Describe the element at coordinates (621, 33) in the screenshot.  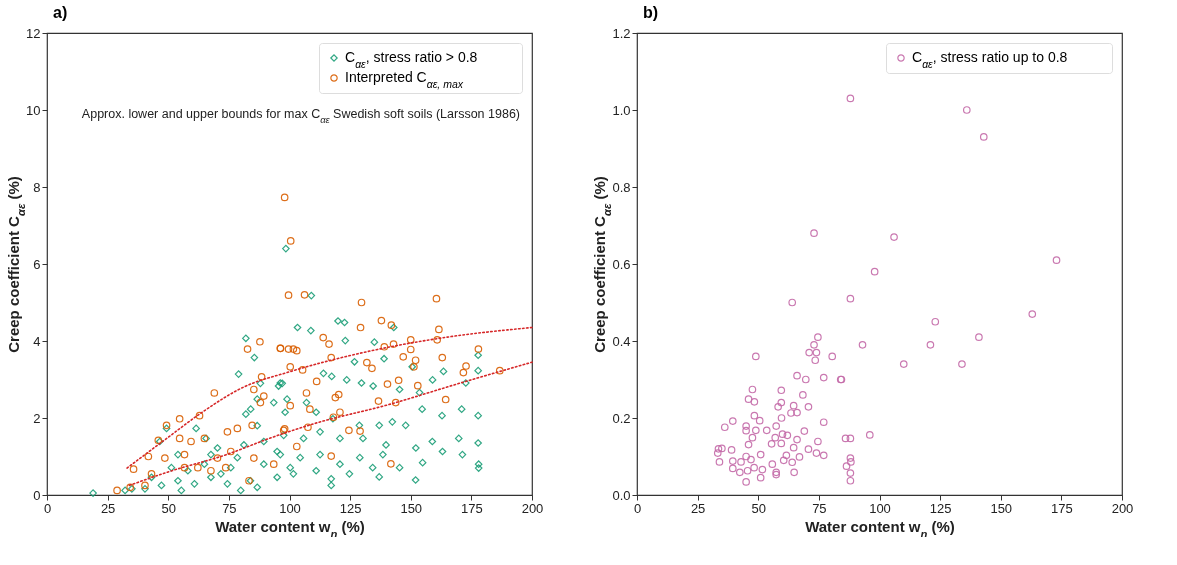
I see `y-tick-label: 1.2` at that location.